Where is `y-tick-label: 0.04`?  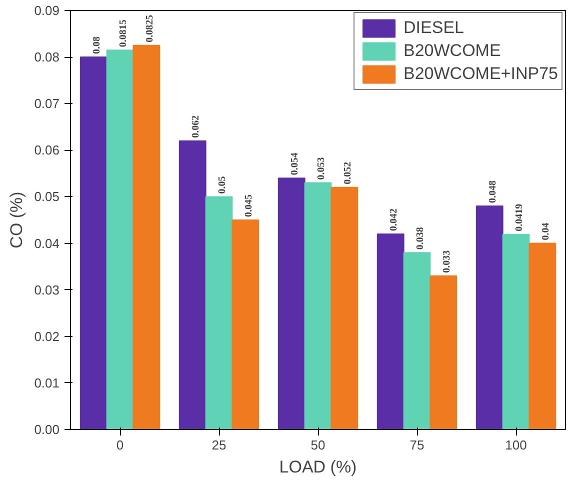
y-tick-label: 0.04 is located at coordinates (47, 243).